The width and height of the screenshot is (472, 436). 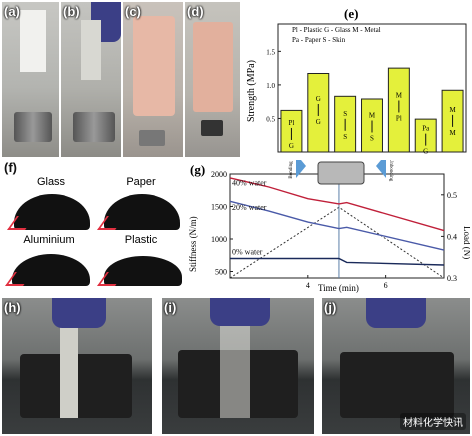 I want to click on y-tick-label: 1.5, so click(x=270, y=52).